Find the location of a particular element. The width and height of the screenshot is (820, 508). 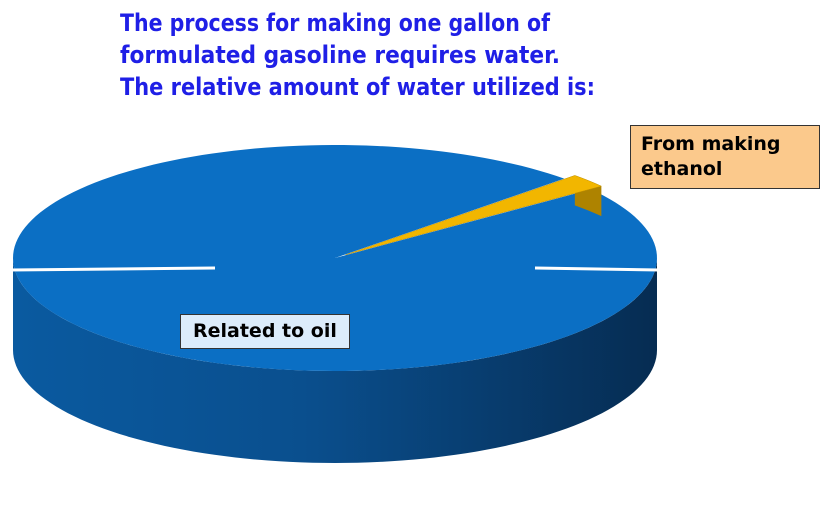

slice-label: Related to oil is located at coordinates (265, 331).